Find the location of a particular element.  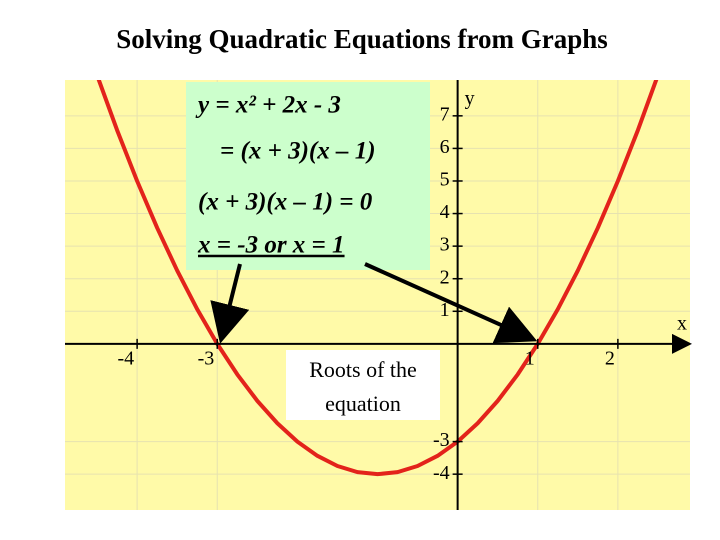

roots-box is located at coordinates (363, 385).